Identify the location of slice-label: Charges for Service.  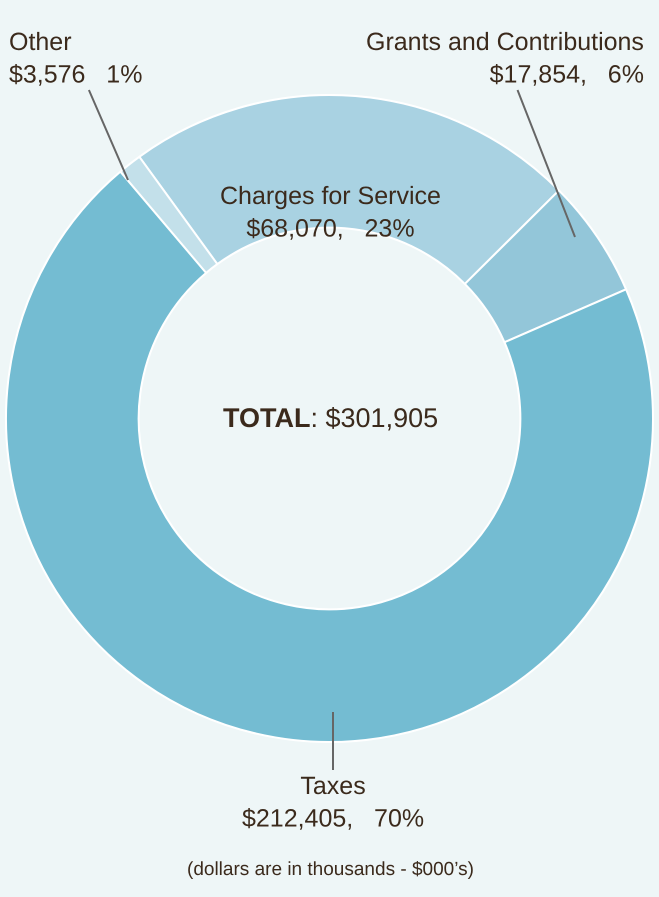
(330, 196).